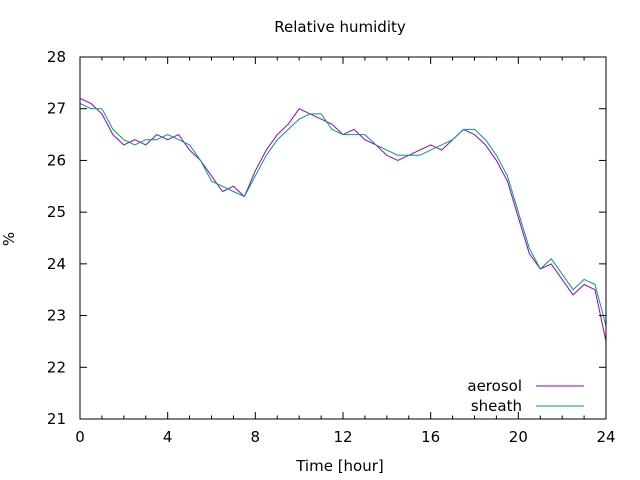  Describe the element at coordinates (56, 419) in the screenshot. I see `y-tick-label: 21` at that location.